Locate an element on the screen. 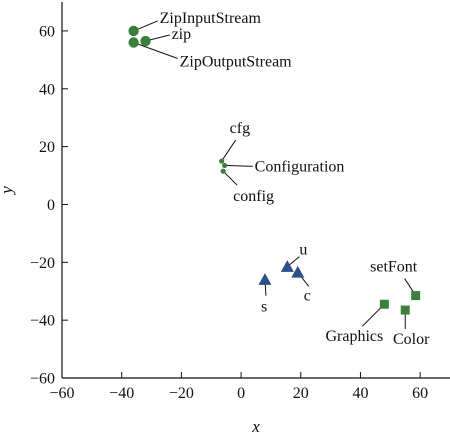  x-tick-label: −40 is located at coordinates (121, 393).